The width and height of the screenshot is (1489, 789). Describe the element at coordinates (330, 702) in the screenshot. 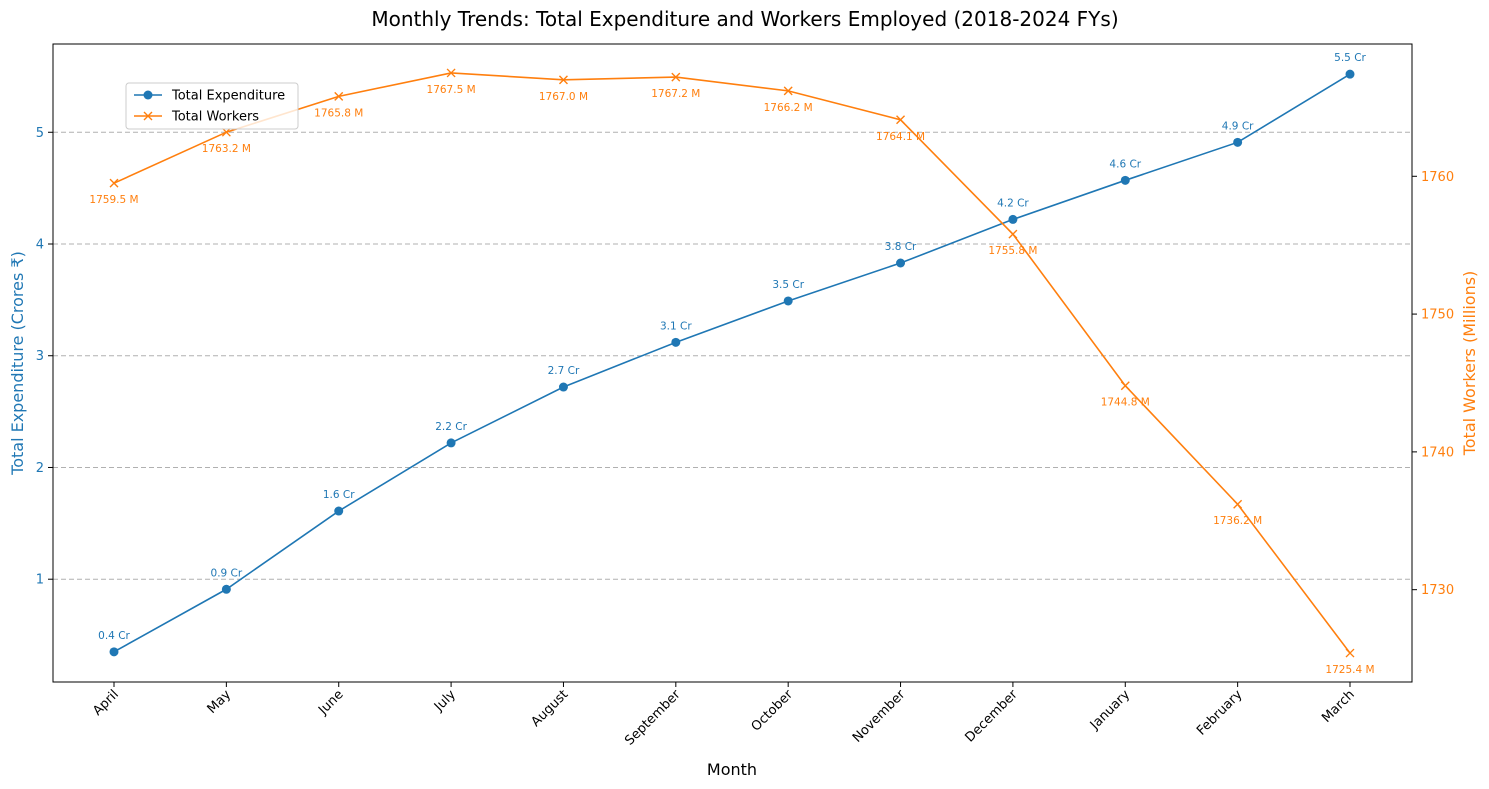

I see `x-tick-label: June` at that location.